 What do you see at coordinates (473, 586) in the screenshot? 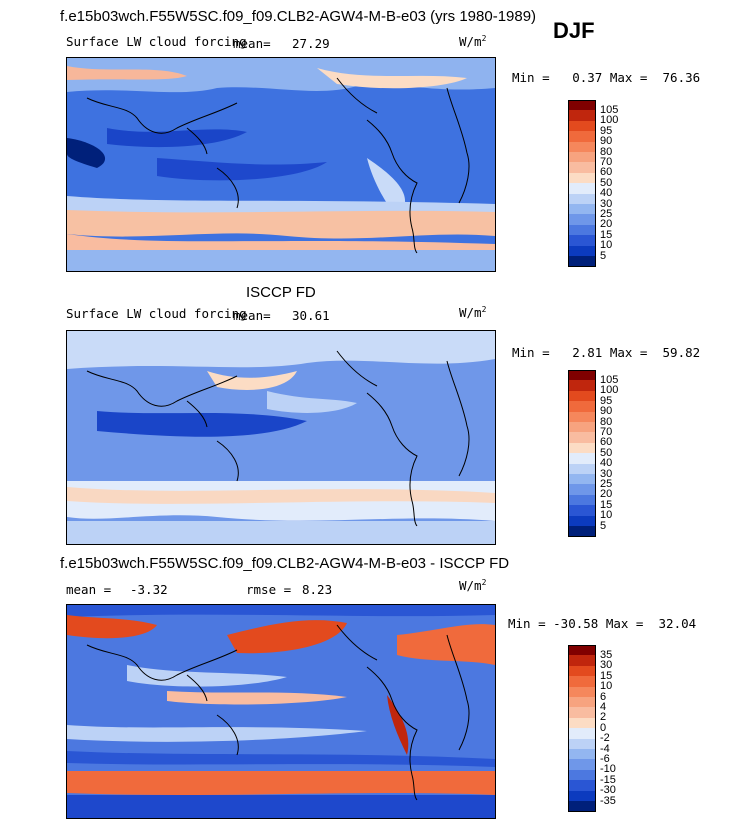
I see `panel3-units: W/m2` at bounding box center [473, 586].